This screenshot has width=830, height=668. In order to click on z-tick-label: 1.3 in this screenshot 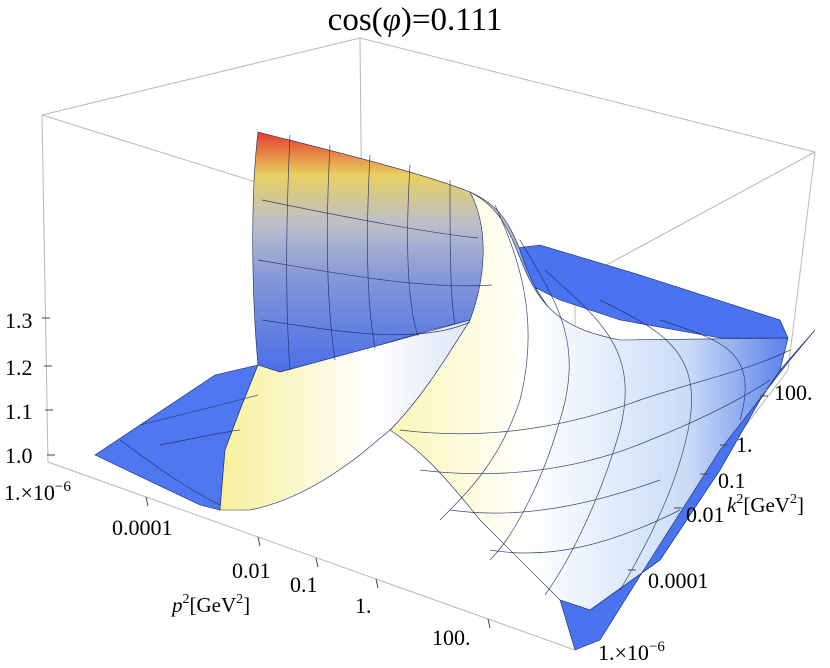, I will do `click(19, 320)`.